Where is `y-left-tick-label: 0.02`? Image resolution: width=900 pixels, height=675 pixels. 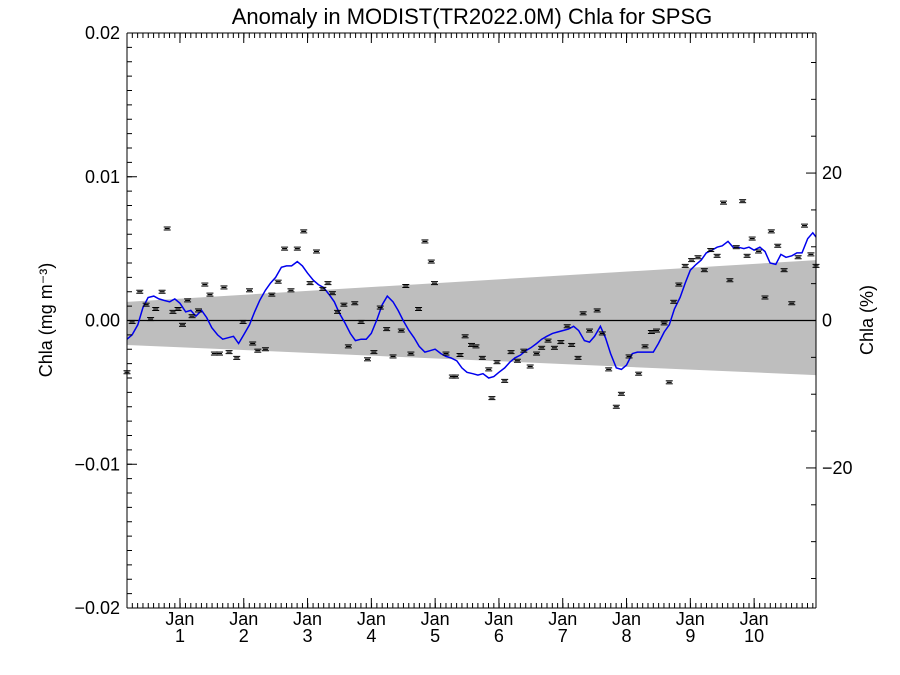
y-left-tick-label: 0.02 is located at coordinates (102, 33).